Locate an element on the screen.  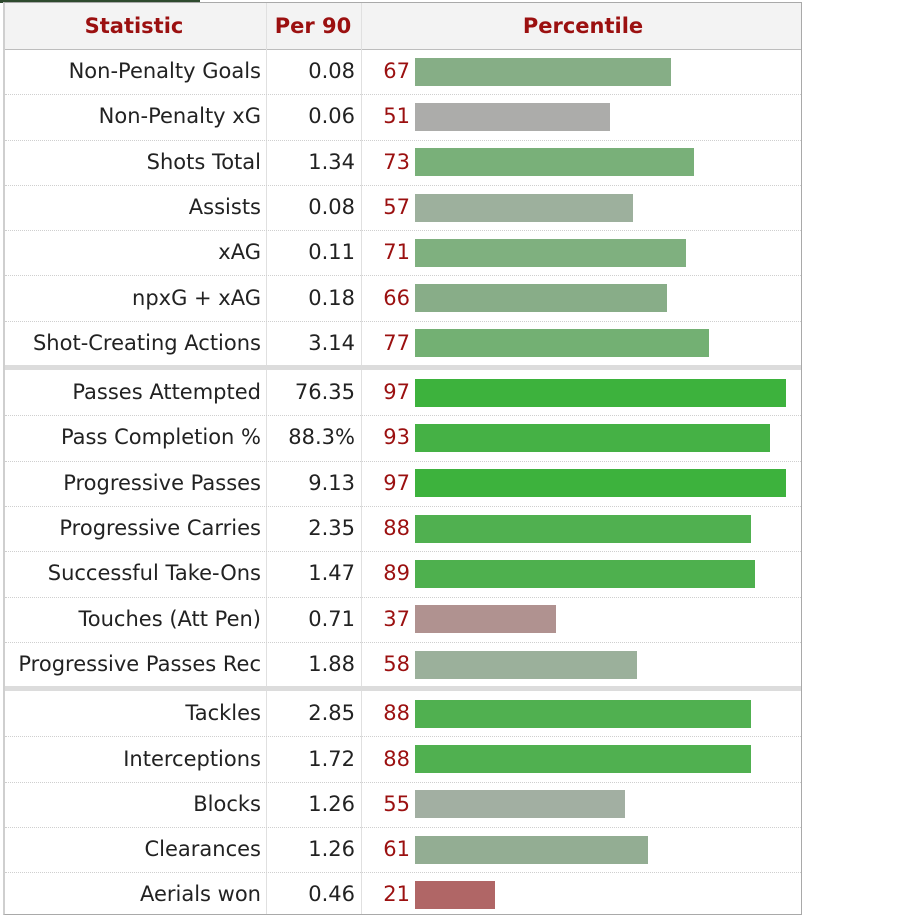
stat-label: npxG + xAG is located at coordinates (196, 297).